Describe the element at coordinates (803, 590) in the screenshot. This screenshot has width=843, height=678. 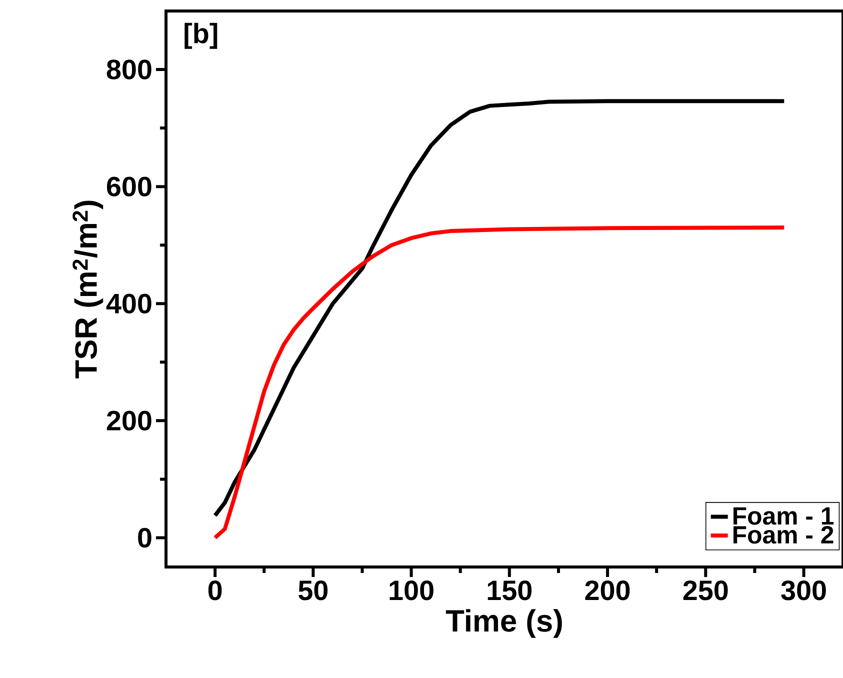
I see `x-tick-label: 300` at that location.